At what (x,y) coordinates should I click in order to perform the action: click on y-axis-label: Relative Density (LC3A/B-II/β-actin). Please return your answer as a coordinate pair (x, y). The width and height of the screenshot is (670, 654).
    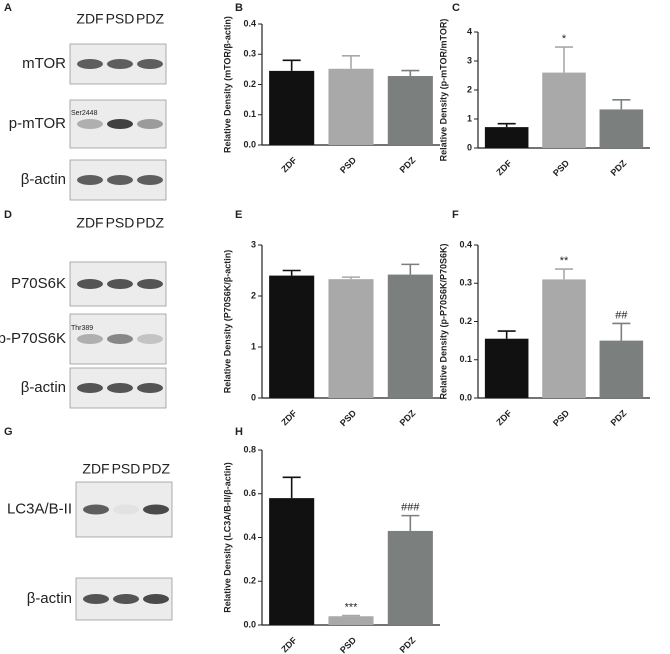
    Looking at the image, I should click on (227, 537).